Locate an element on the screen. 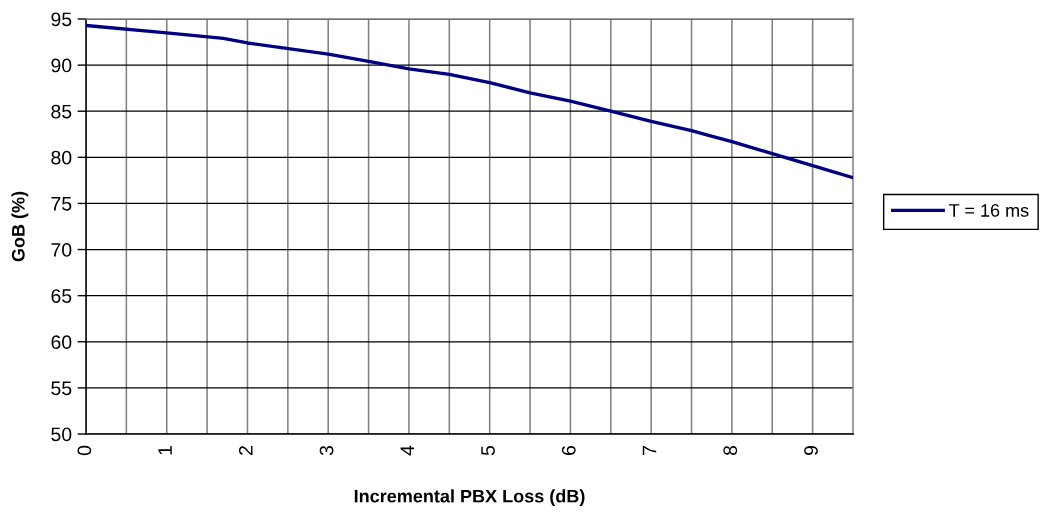 Image resolution: width=1059 pixels, height=518 pixels. y-axis-title: GoB (%) is located at coordinates (20, 226).